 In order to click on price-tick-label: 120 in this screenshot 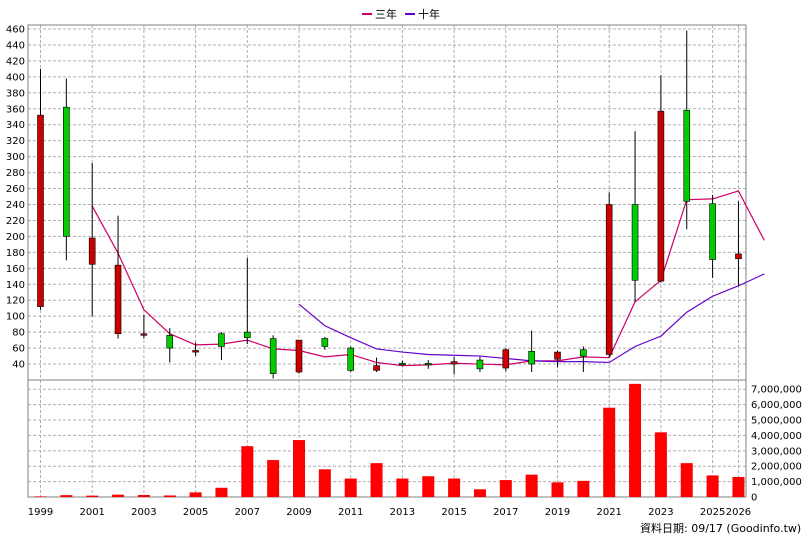, I will do `click(15, 301)`.